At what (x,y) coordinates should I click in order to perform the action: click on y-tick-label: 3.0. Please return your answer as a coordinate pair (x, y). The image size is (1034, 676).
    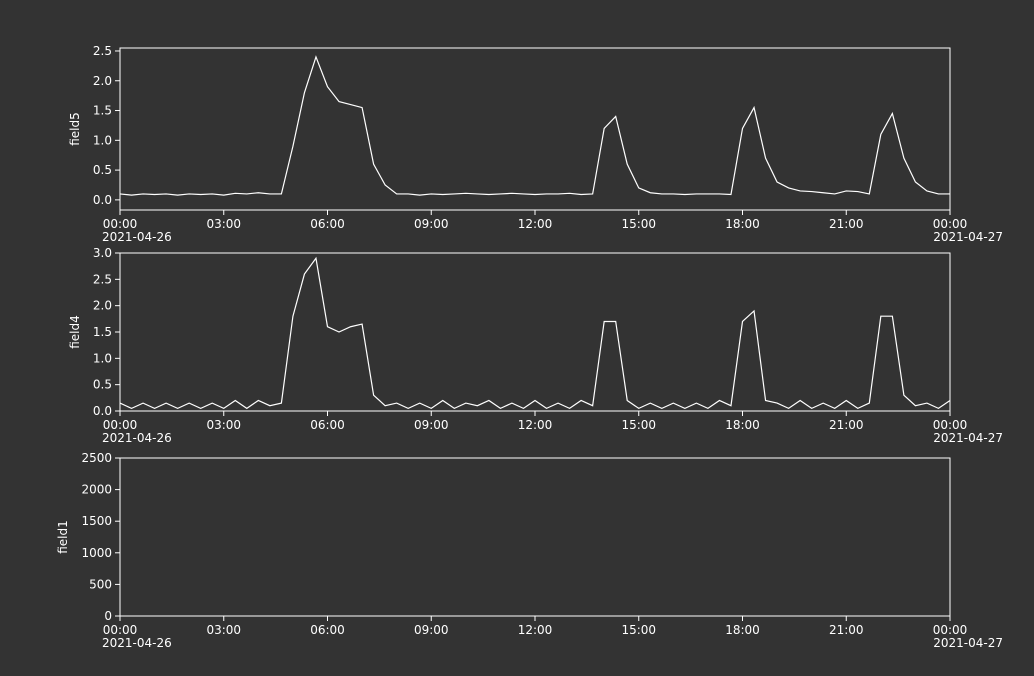
    Looking at the image, I should click on (102, 253).